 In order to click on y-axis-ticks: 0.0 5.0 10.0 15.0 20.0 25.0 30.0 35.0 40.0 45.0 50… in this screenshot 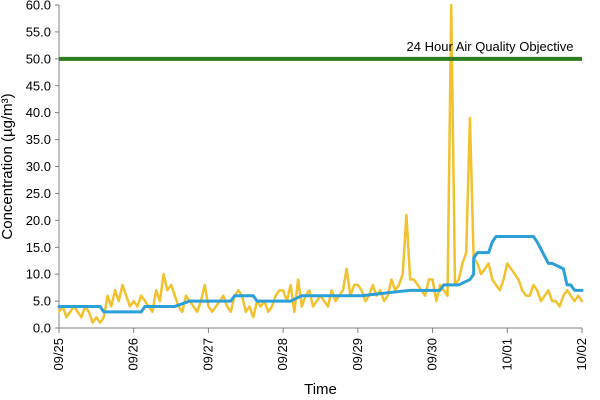, I will do `click(42, 168)`.